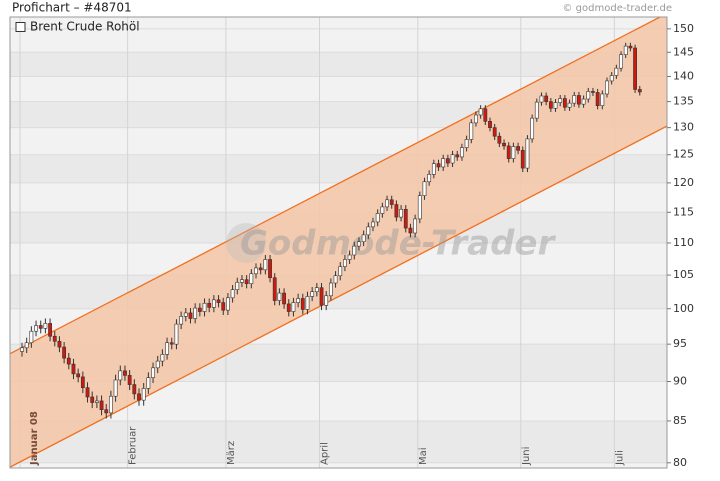 Image resolution: width=720 pixels, height=481 pixels. What do you see at coordinates (683, 28) in the screenshot?
I see `y-tick-label: 150` at bounding box center [683, 28].